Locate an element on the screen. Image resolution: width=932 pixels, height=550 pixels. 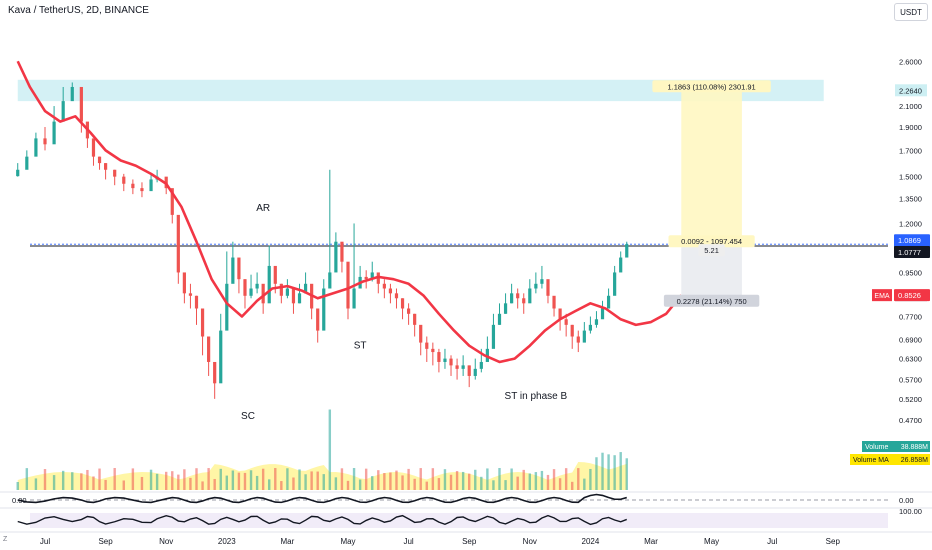
target-label: 1.1863 (110.08%) 2301.91 is located at coordinates (711, 86).